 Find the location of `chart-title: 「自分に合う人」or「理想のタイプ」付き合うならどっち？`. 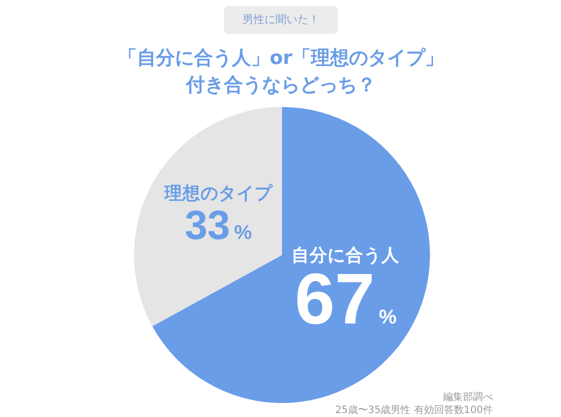

chart-title: 「自分に合う人」or「理想のタイプ」付き合うならどっち？ is located at coordinates (281, 72).